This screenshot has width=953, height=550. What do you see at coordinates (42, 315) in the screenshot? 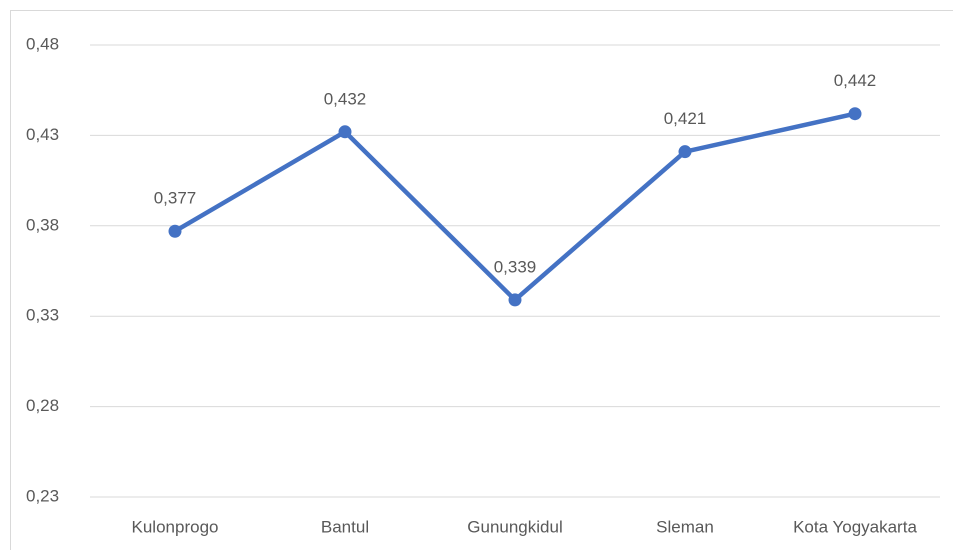
I see `y-tick-label: 0,33` at bounding box center [42, 315].